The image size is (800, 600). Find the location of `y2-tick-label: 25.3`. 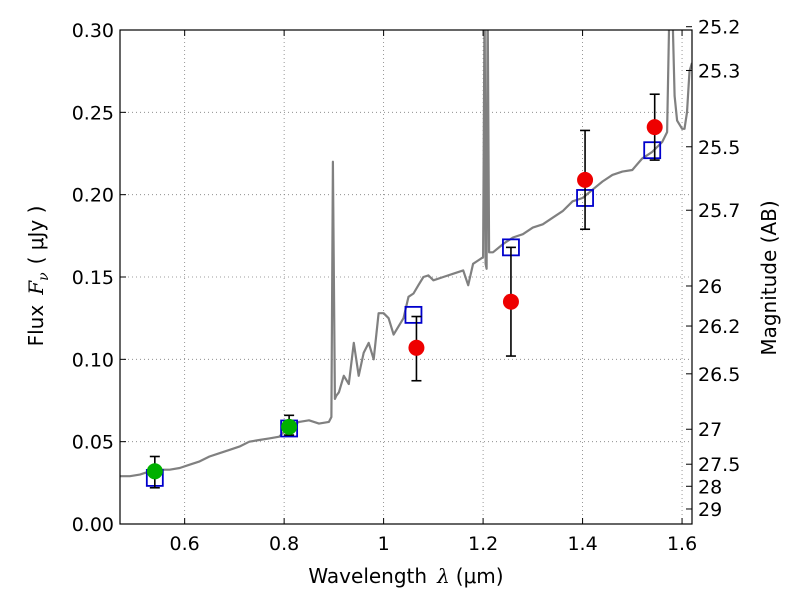

y2-tick-label: 25.3 is located at coordinates (719, 71).